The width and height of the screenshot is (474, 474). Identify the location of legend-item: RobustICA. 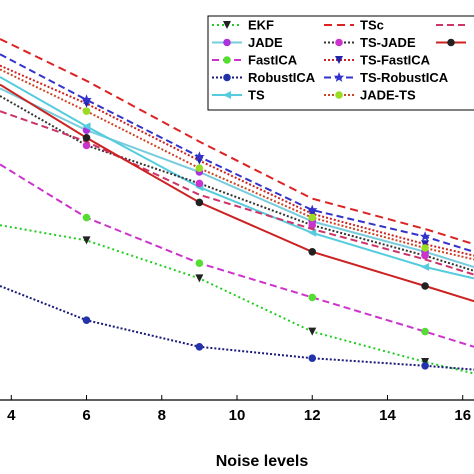
(264, 77).